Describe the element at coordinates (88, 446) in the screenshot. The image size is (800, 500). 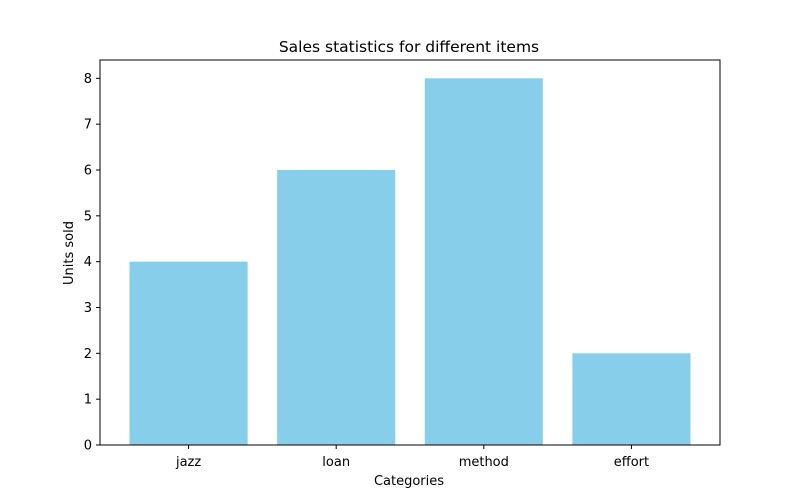
I see `y-tick-label: 0` at that location.